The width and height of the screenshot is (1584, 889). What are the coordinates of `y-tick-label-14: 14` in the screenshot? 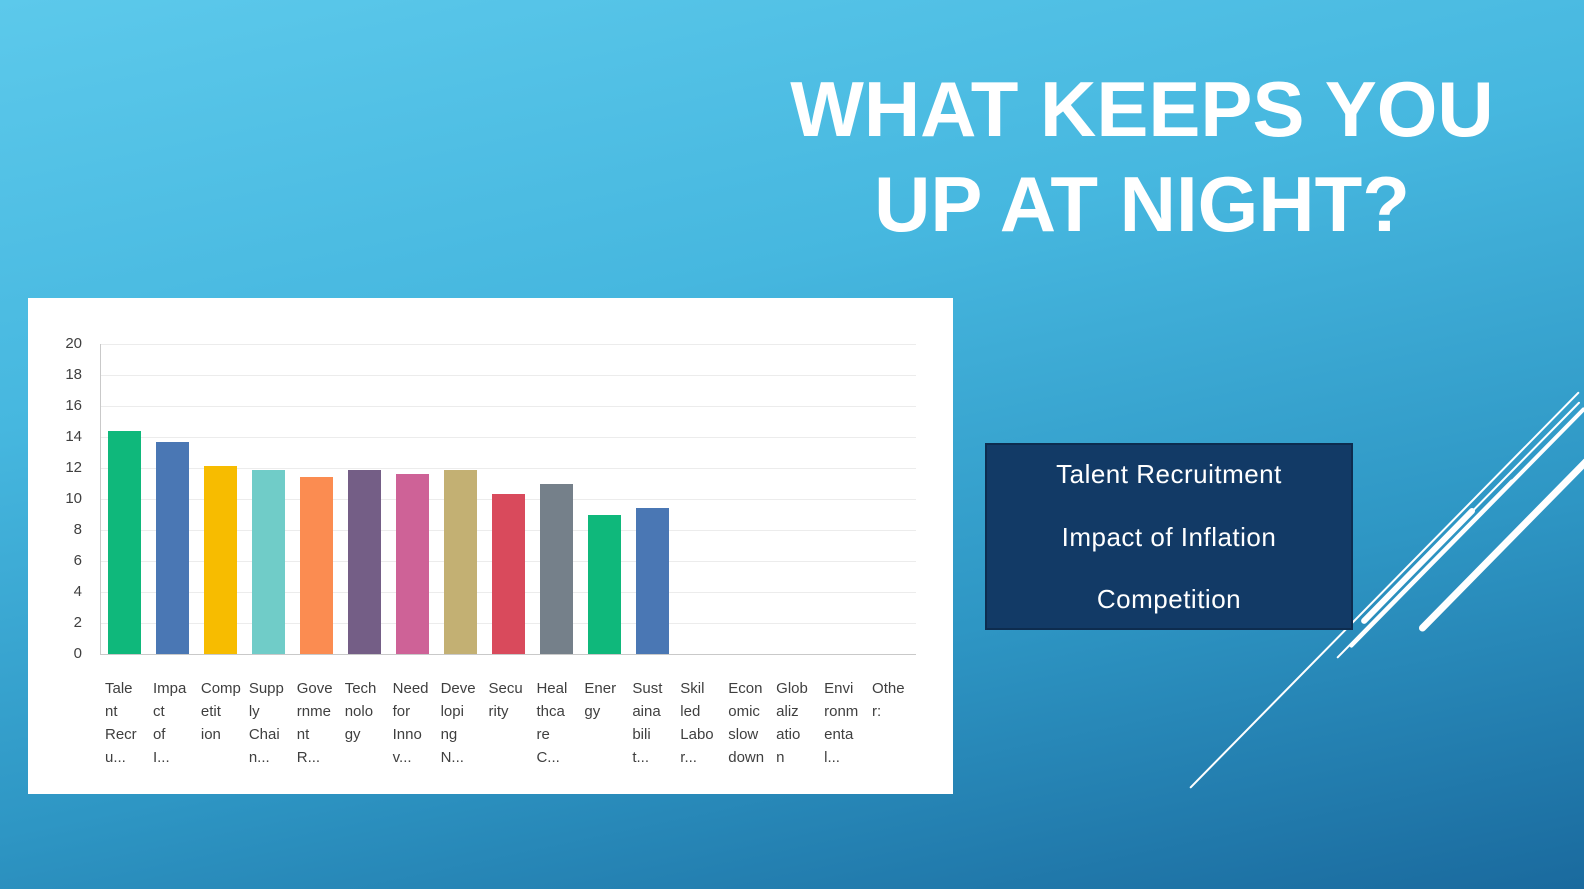 It's located at (73, 436).